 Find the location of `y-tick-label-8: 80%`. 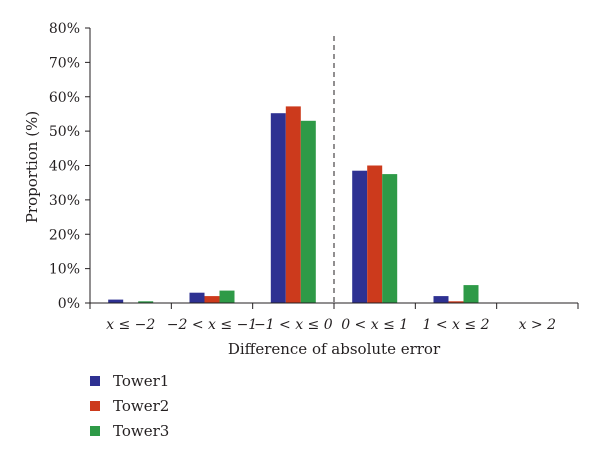

y-tick-label-8: 80% is located at coordinates (64, 29).